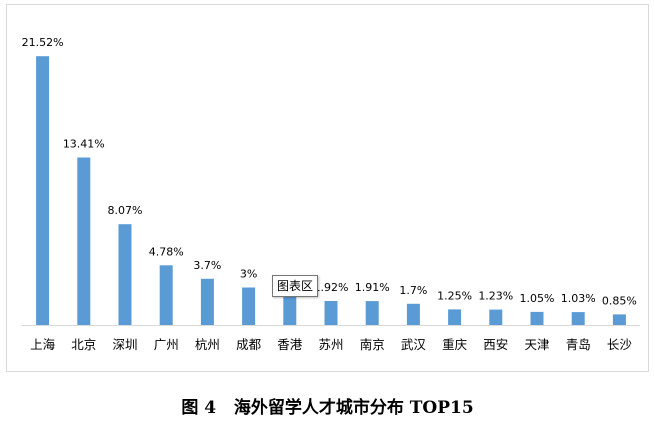 Image resolution: width=655 pixels, height=425 pixels. I want to click on category-labels-layer: 上海 北京 深圳 广州 杭州 成都 香港 苏州 南京 武汉 重庆 西安 天津 青岛 长沙, so click(331, 344).